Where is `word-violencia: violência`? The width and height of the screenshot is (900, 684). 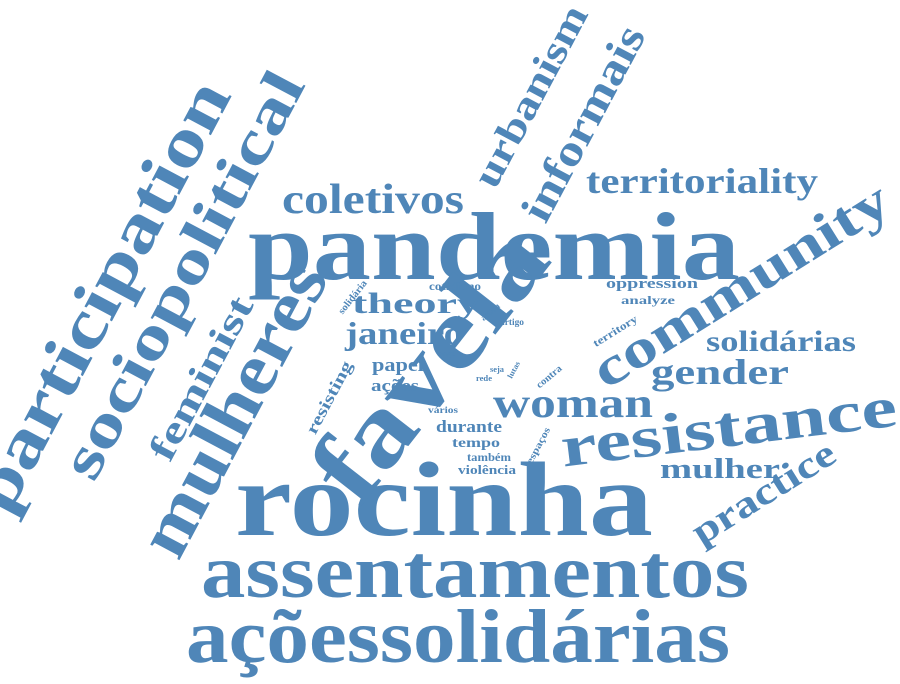
word-violencia: violência is located at coordinates (487, 469).